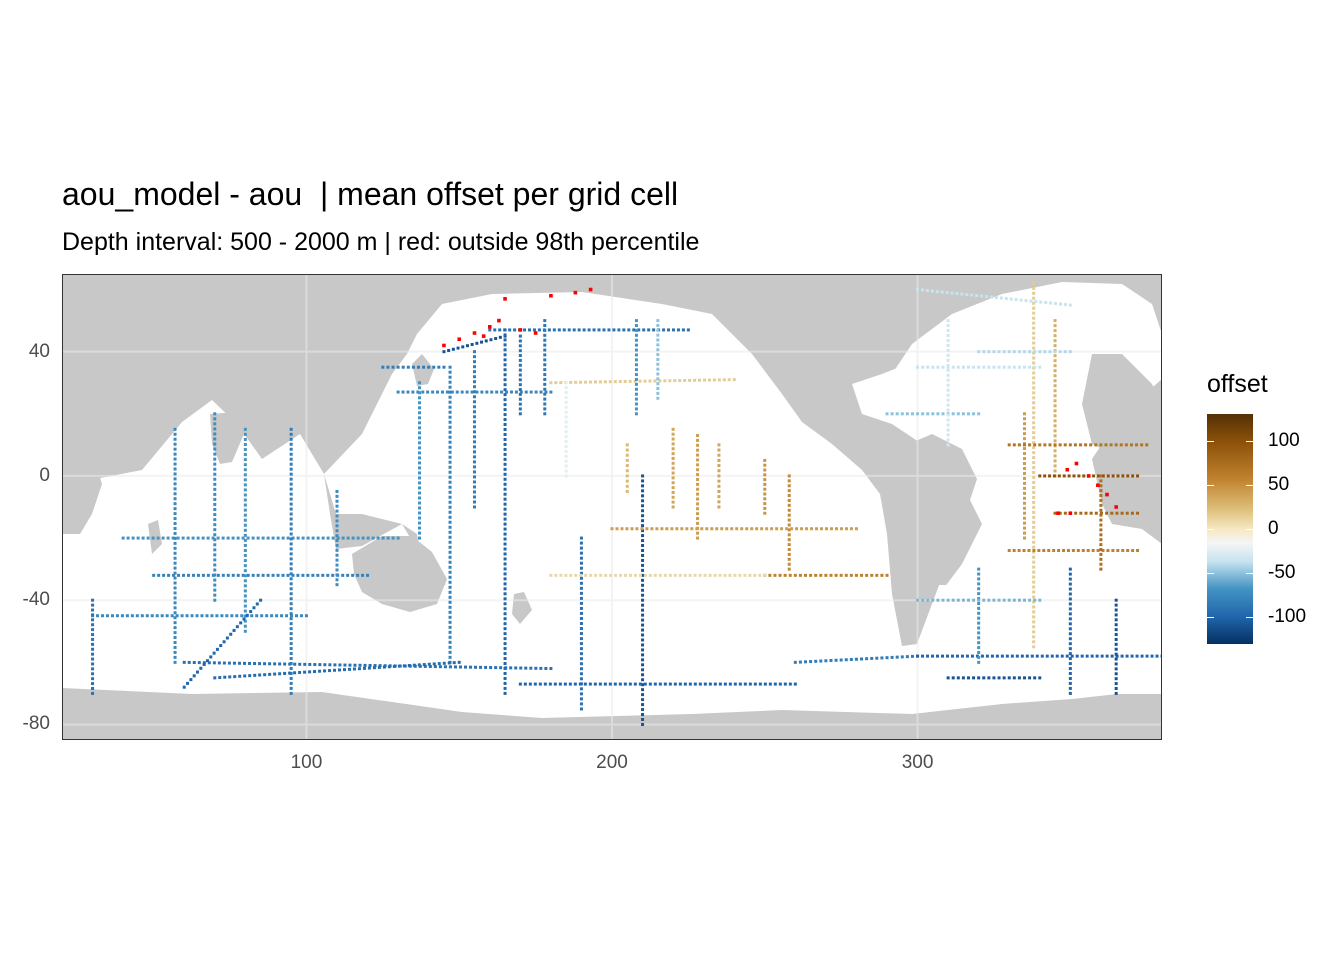 The image size is (1344, 960). Describe the element at coordinates (474, 333) in the screenshot. I see `outlier-cell` at that location.